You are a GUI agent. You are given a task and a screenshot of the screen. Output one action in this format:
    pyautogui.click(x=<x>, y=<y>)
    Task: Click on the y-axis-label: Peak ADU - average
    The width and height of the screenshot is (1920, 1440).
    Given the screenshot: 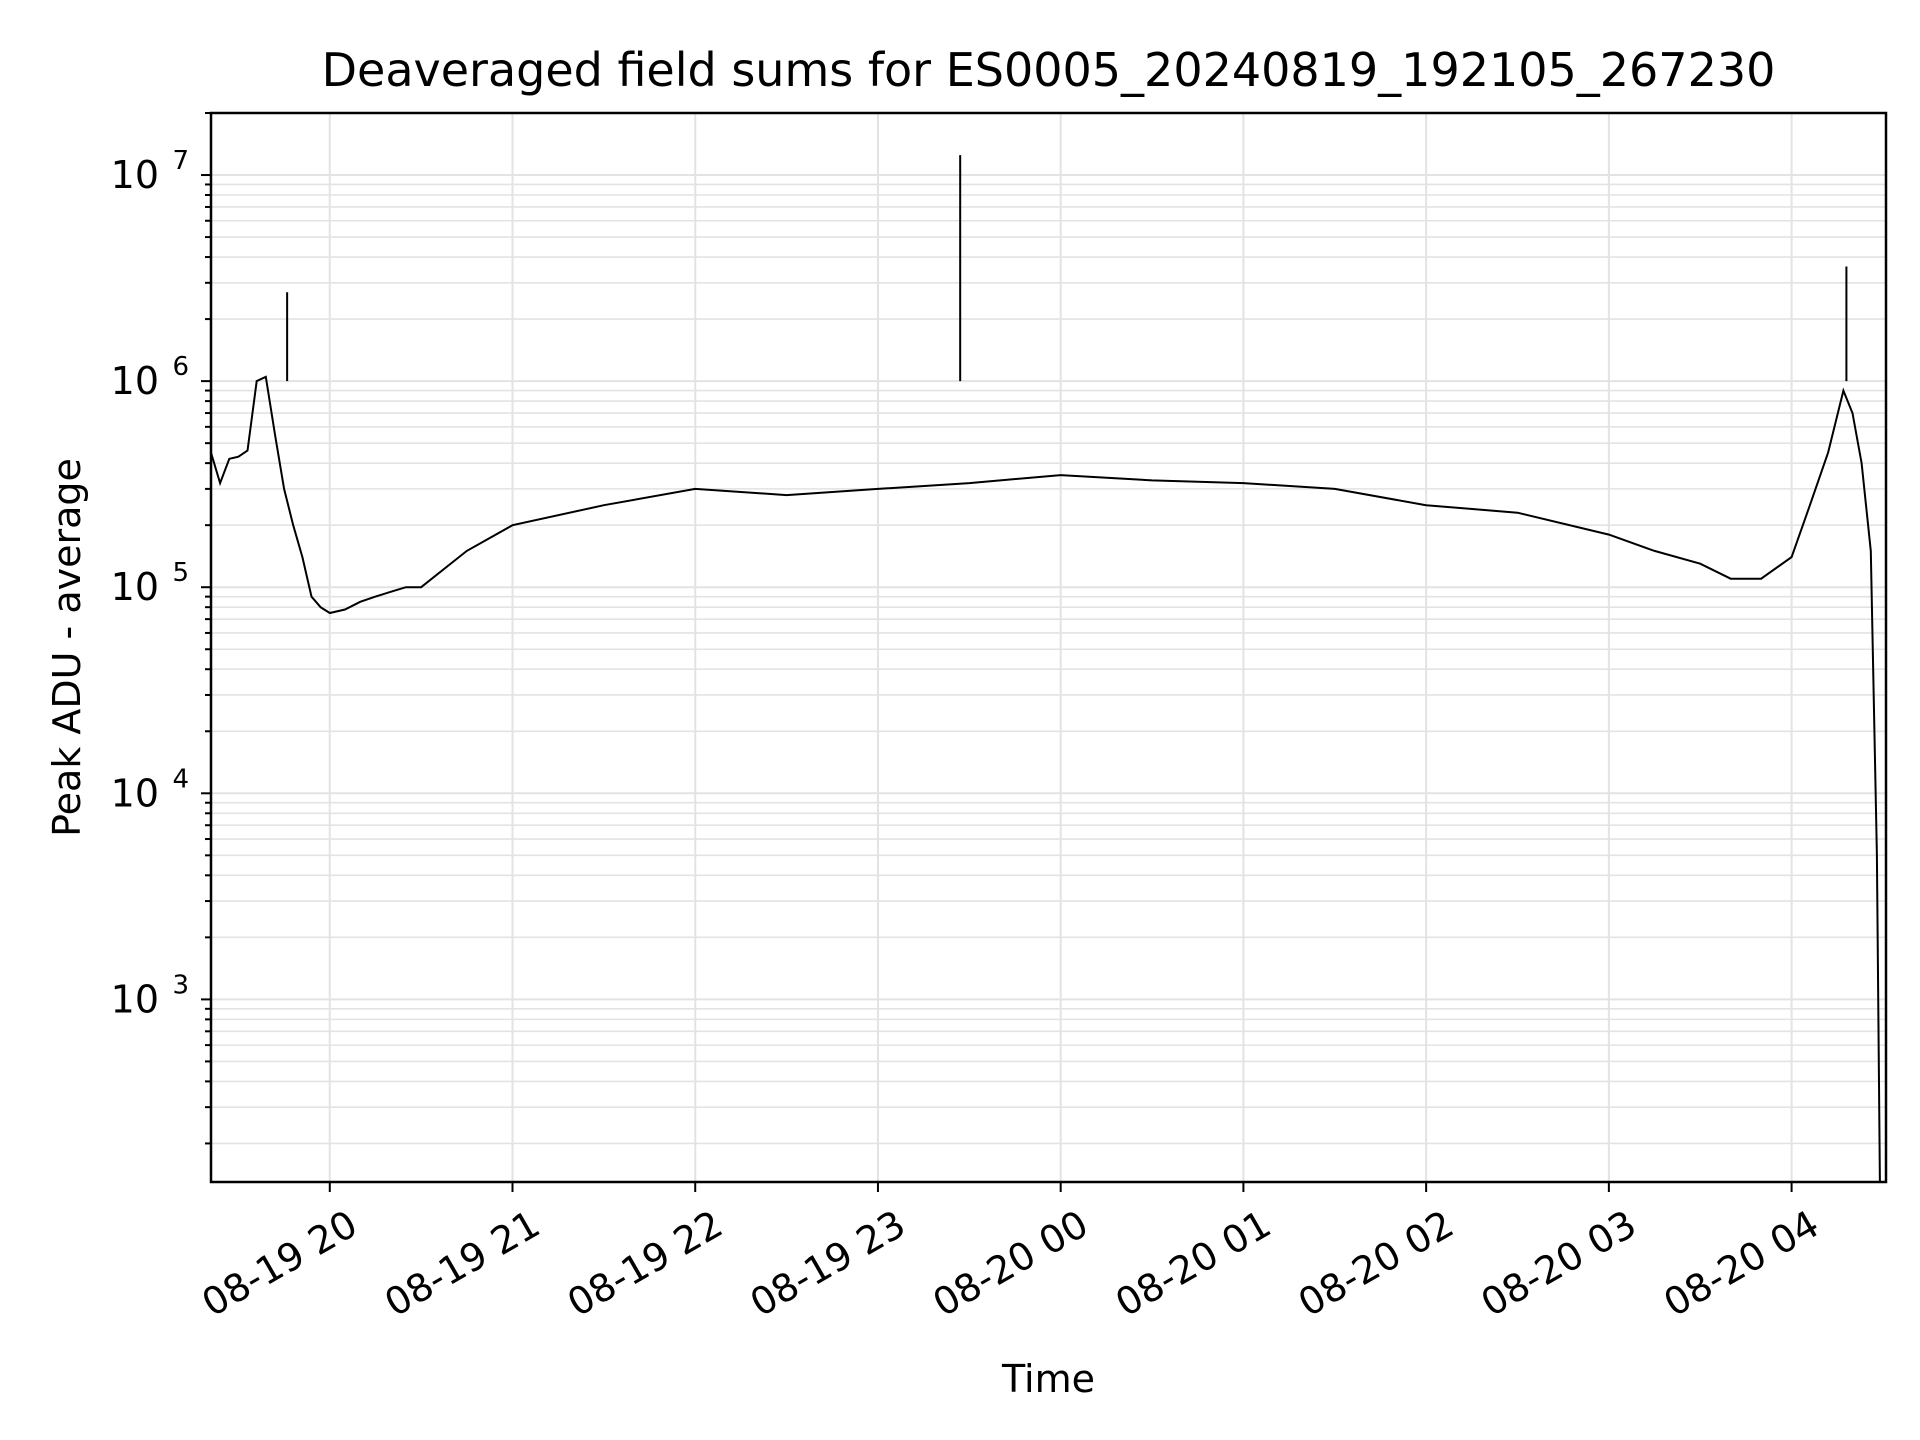 What is the action you would take?
    pyautogui.click(x=67, y=647)
    